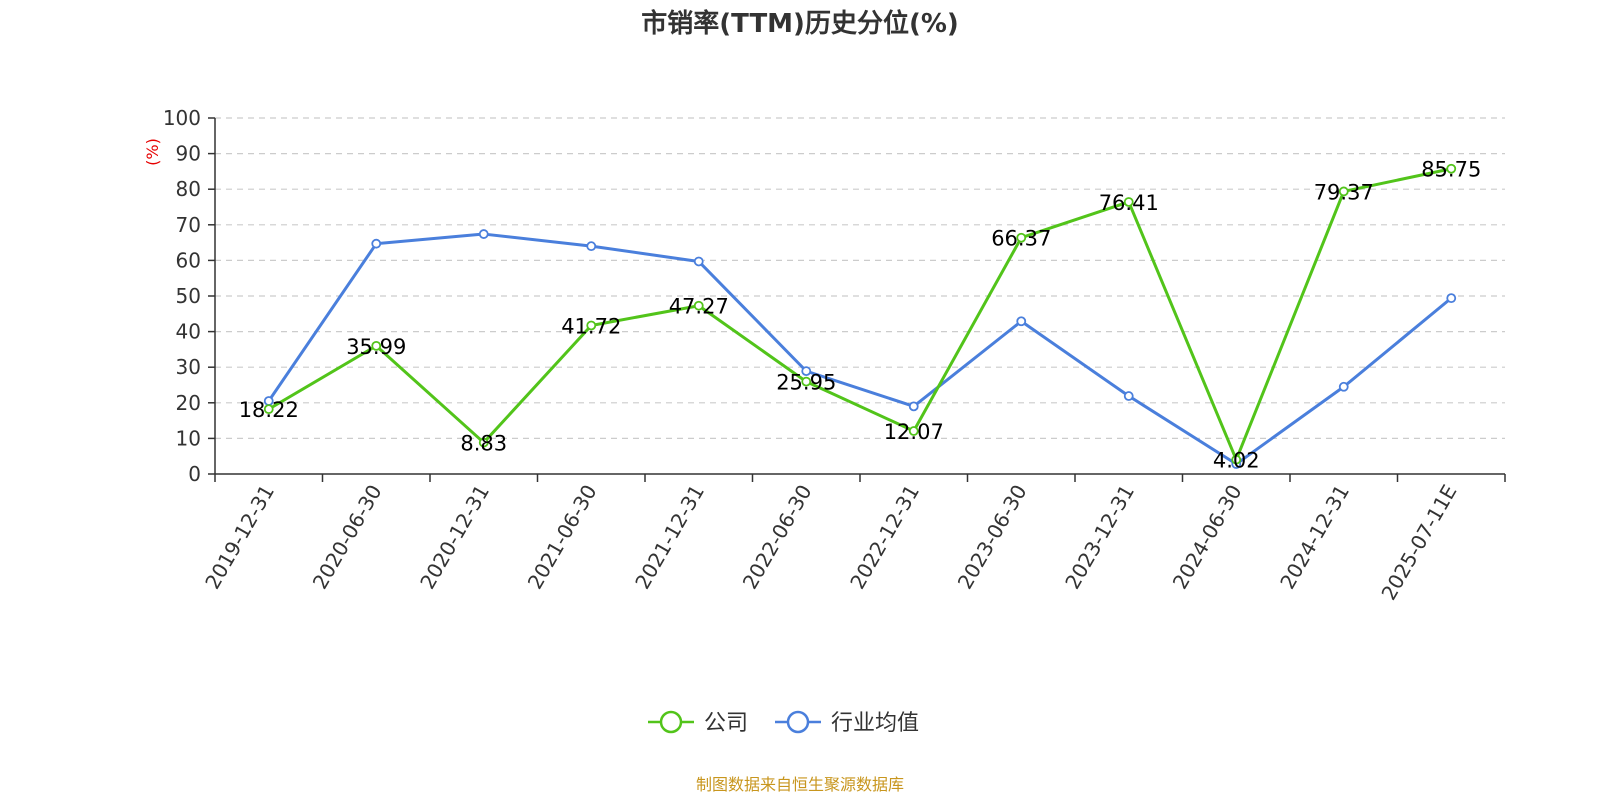 The width and height of the screenshot is (1600, 800). Describe the element at coordinates (698, 723) in the screenshot. I see `legend-item-0: 公司` at that location.